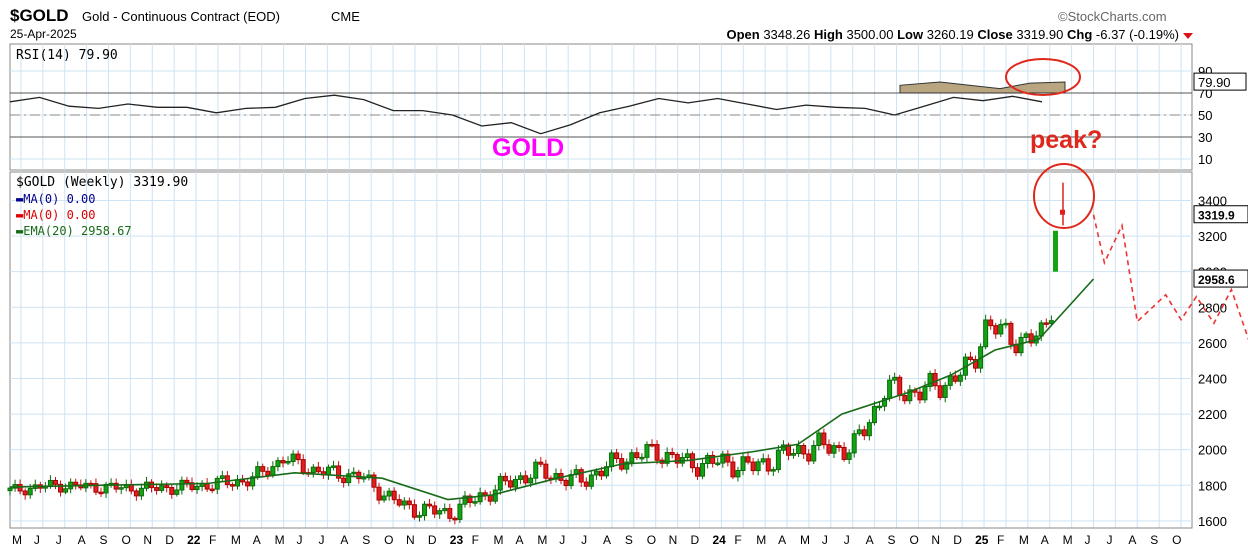 This screenshot has height=546, width=1248. Describe the element at coordinates (1066, 140) in the screenshot. I see `peak-annotation: peak?` at that location.